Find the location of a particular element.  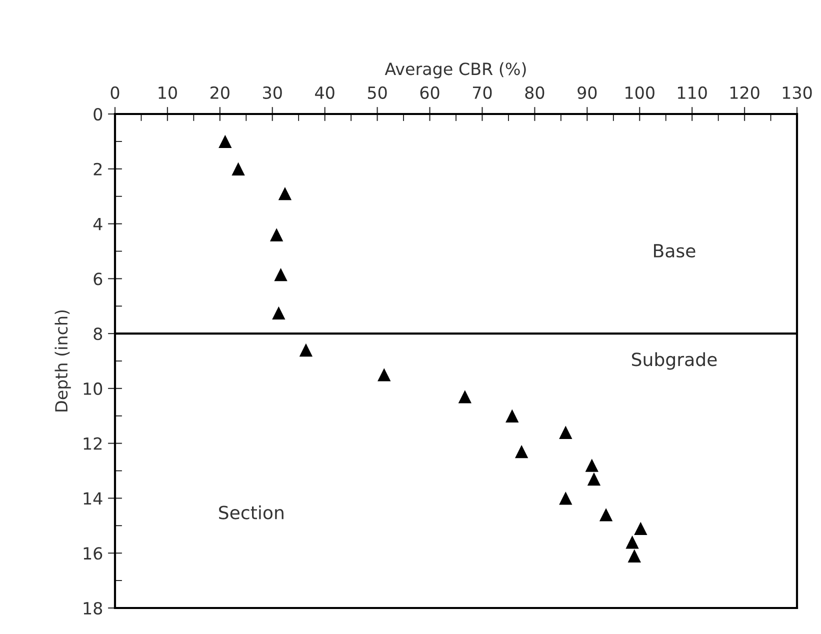

x-tick-label: 0 is located at coordinates (115, 92).